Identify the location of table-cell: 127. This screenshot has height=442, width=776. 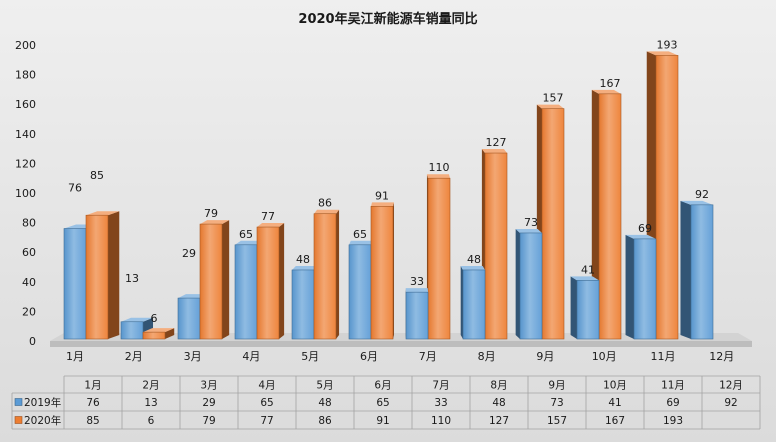
(499, 421).